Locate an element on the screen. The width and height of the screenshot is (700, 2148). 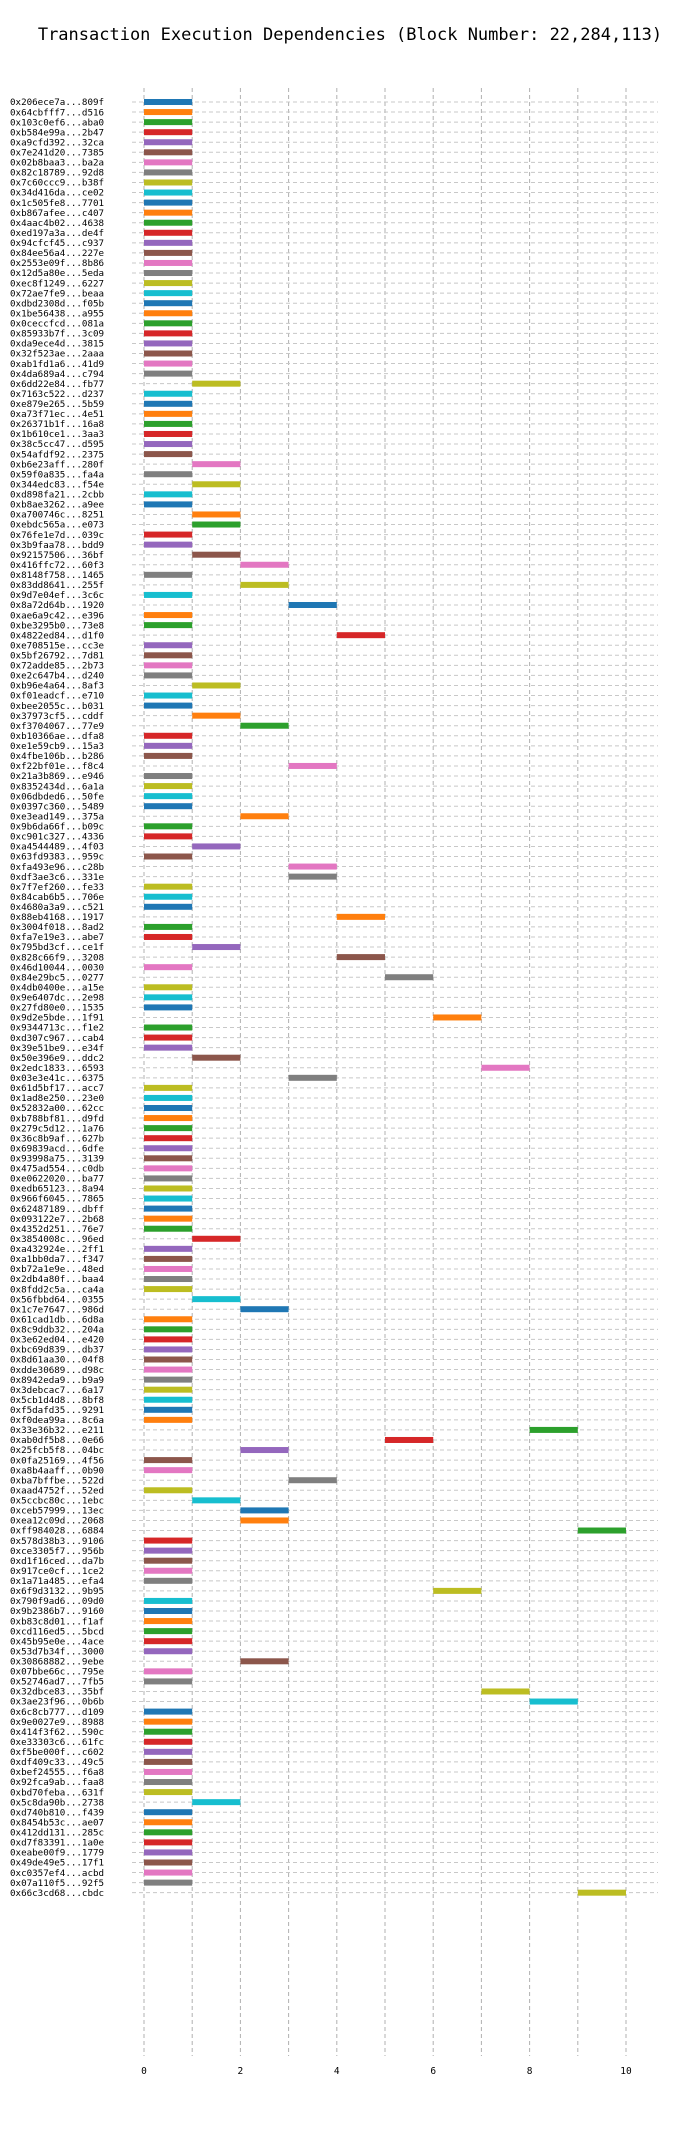
y-tick-label: 0x93998a75...3139 is located at coordinates (57, 1159).